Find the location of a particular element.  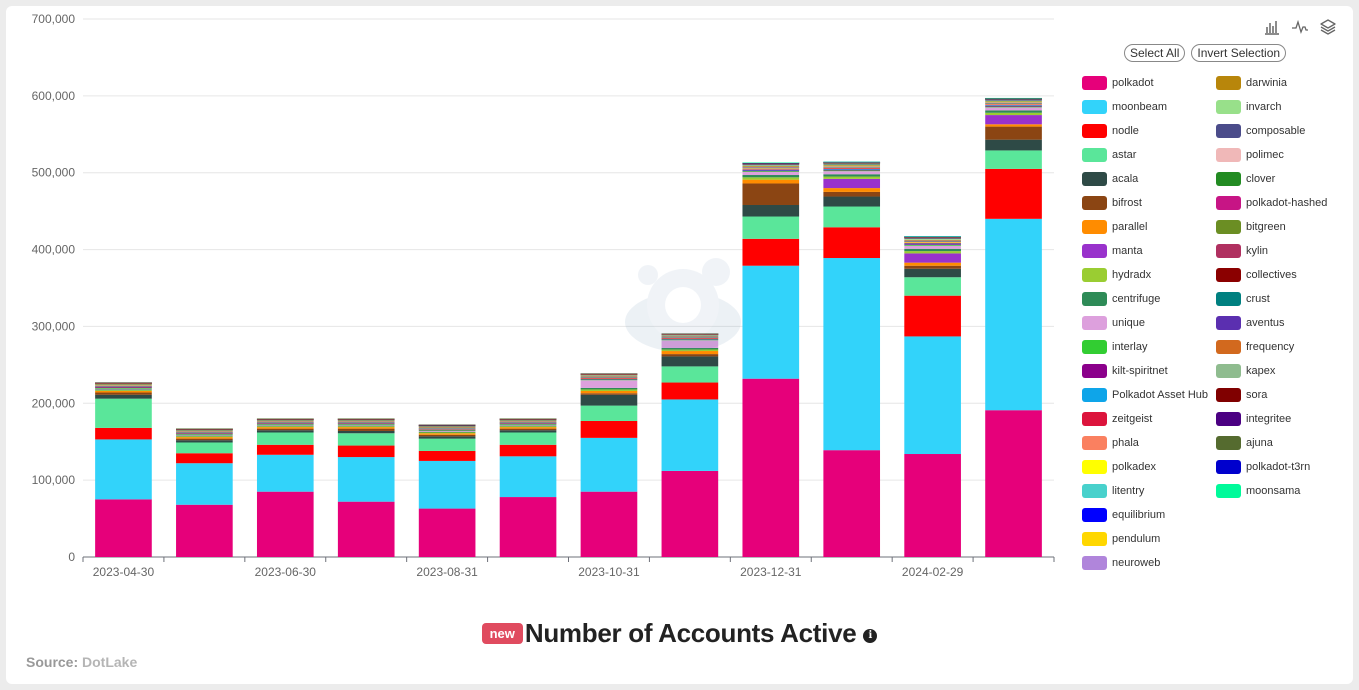

legend-item: pendulum is located at coordinates (1121, 539).